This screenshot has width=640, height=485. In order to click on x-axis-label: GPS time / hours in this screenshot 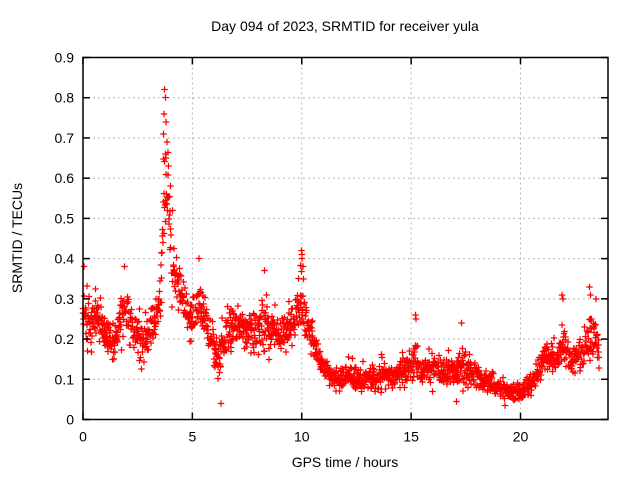, I will do `click(345, 462)`.